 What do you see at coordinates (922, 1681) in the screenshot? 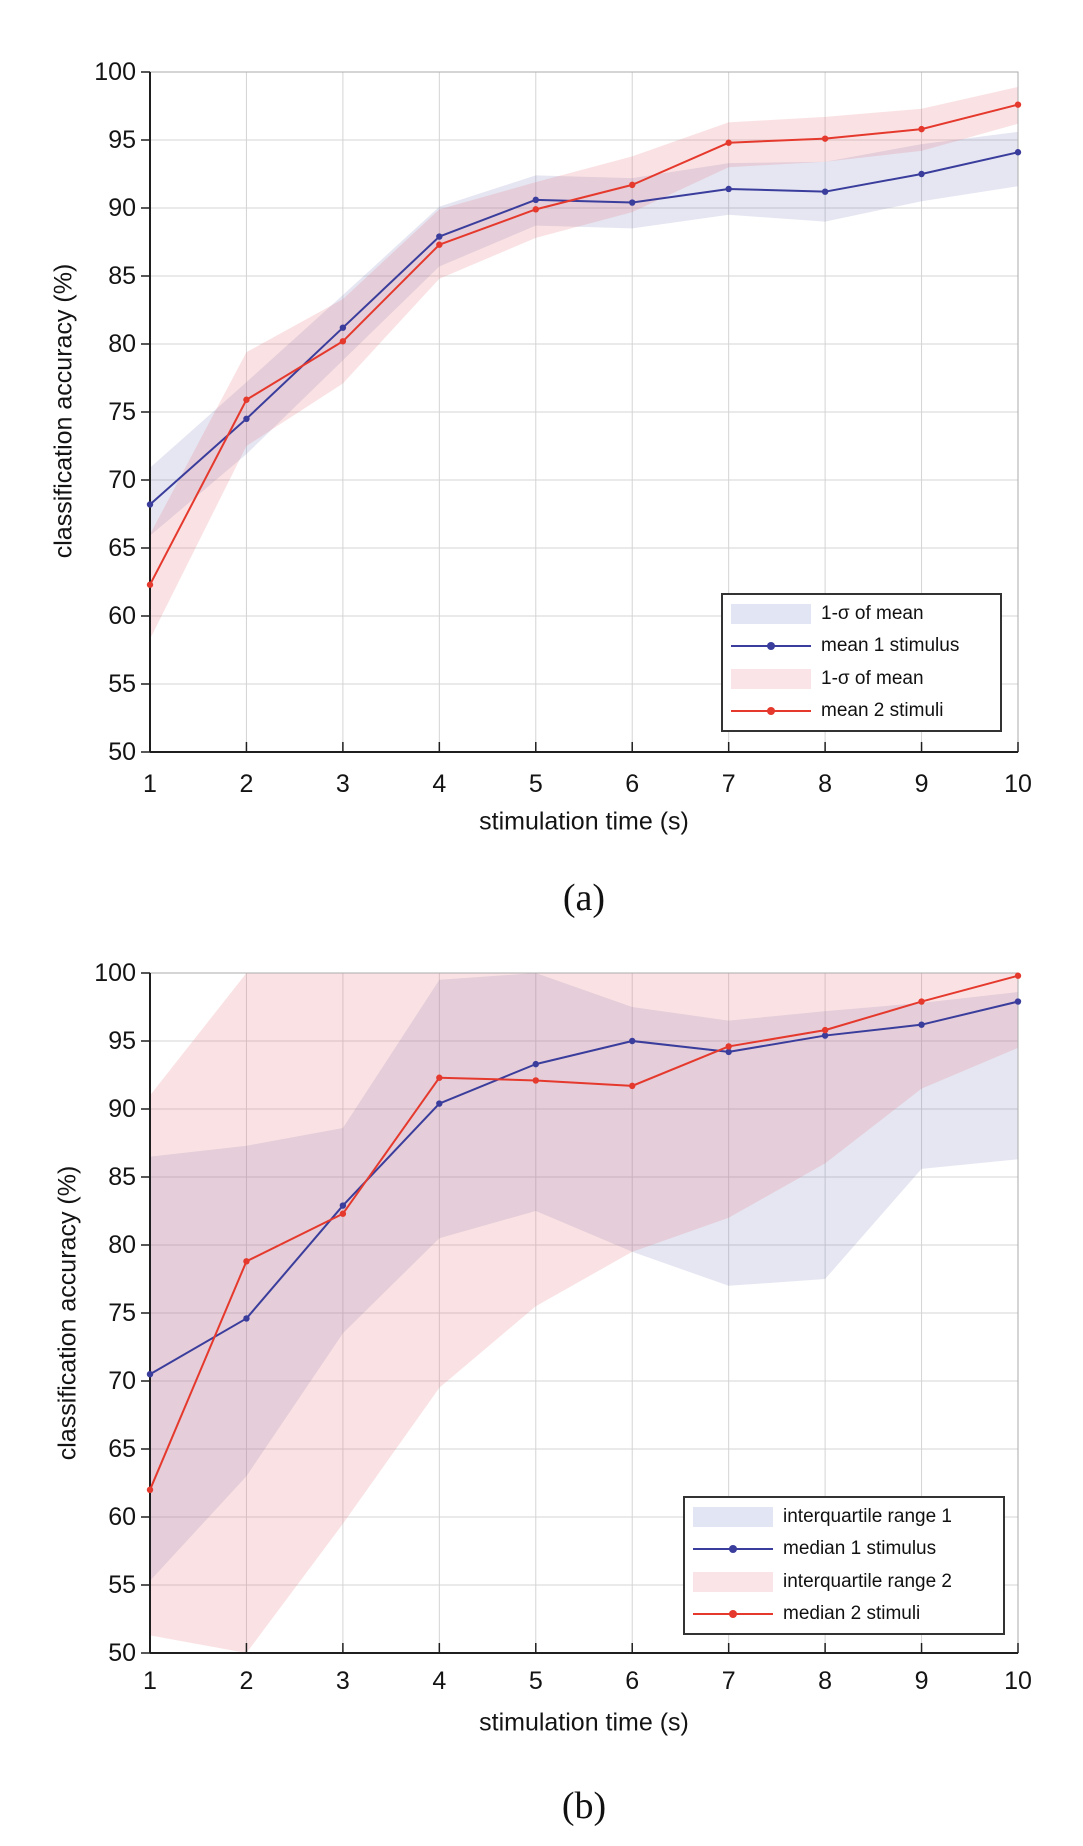
I see `x-tick-label: 9` at bounding box center [922, 1681].